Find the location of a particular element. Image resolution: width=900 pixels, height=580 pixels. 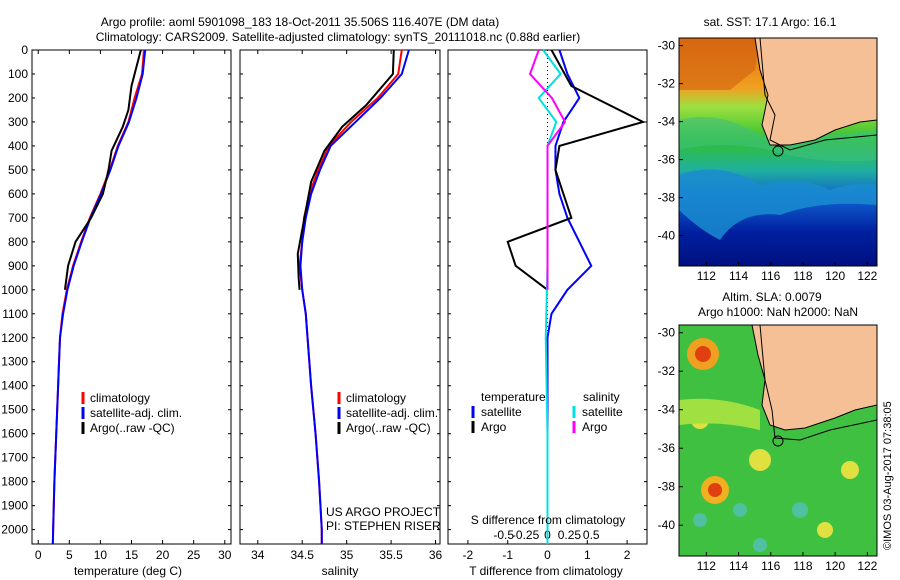

x-tick-label: 36 is located at coordinates (436, 555).